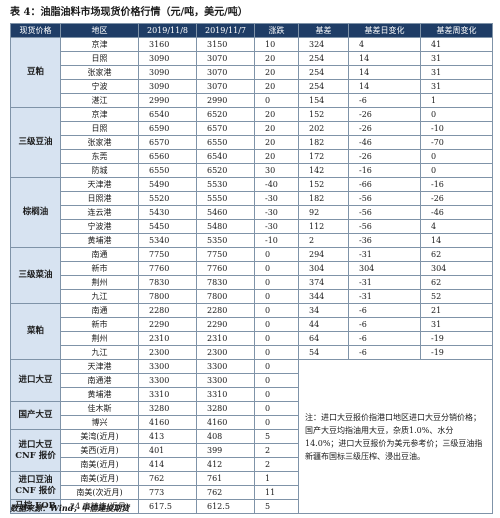  I want to click on price-cell: 3310, so click(167, 394).